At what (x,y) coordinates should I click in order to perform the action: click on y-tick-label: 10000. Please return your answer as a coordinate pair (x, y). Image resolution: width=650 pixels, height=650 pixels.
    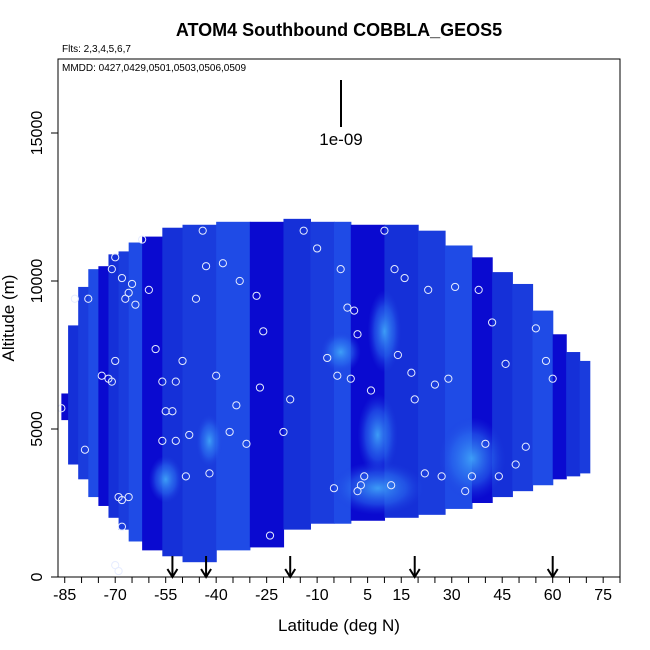
    Looking at the image, I should click on (37, 281).